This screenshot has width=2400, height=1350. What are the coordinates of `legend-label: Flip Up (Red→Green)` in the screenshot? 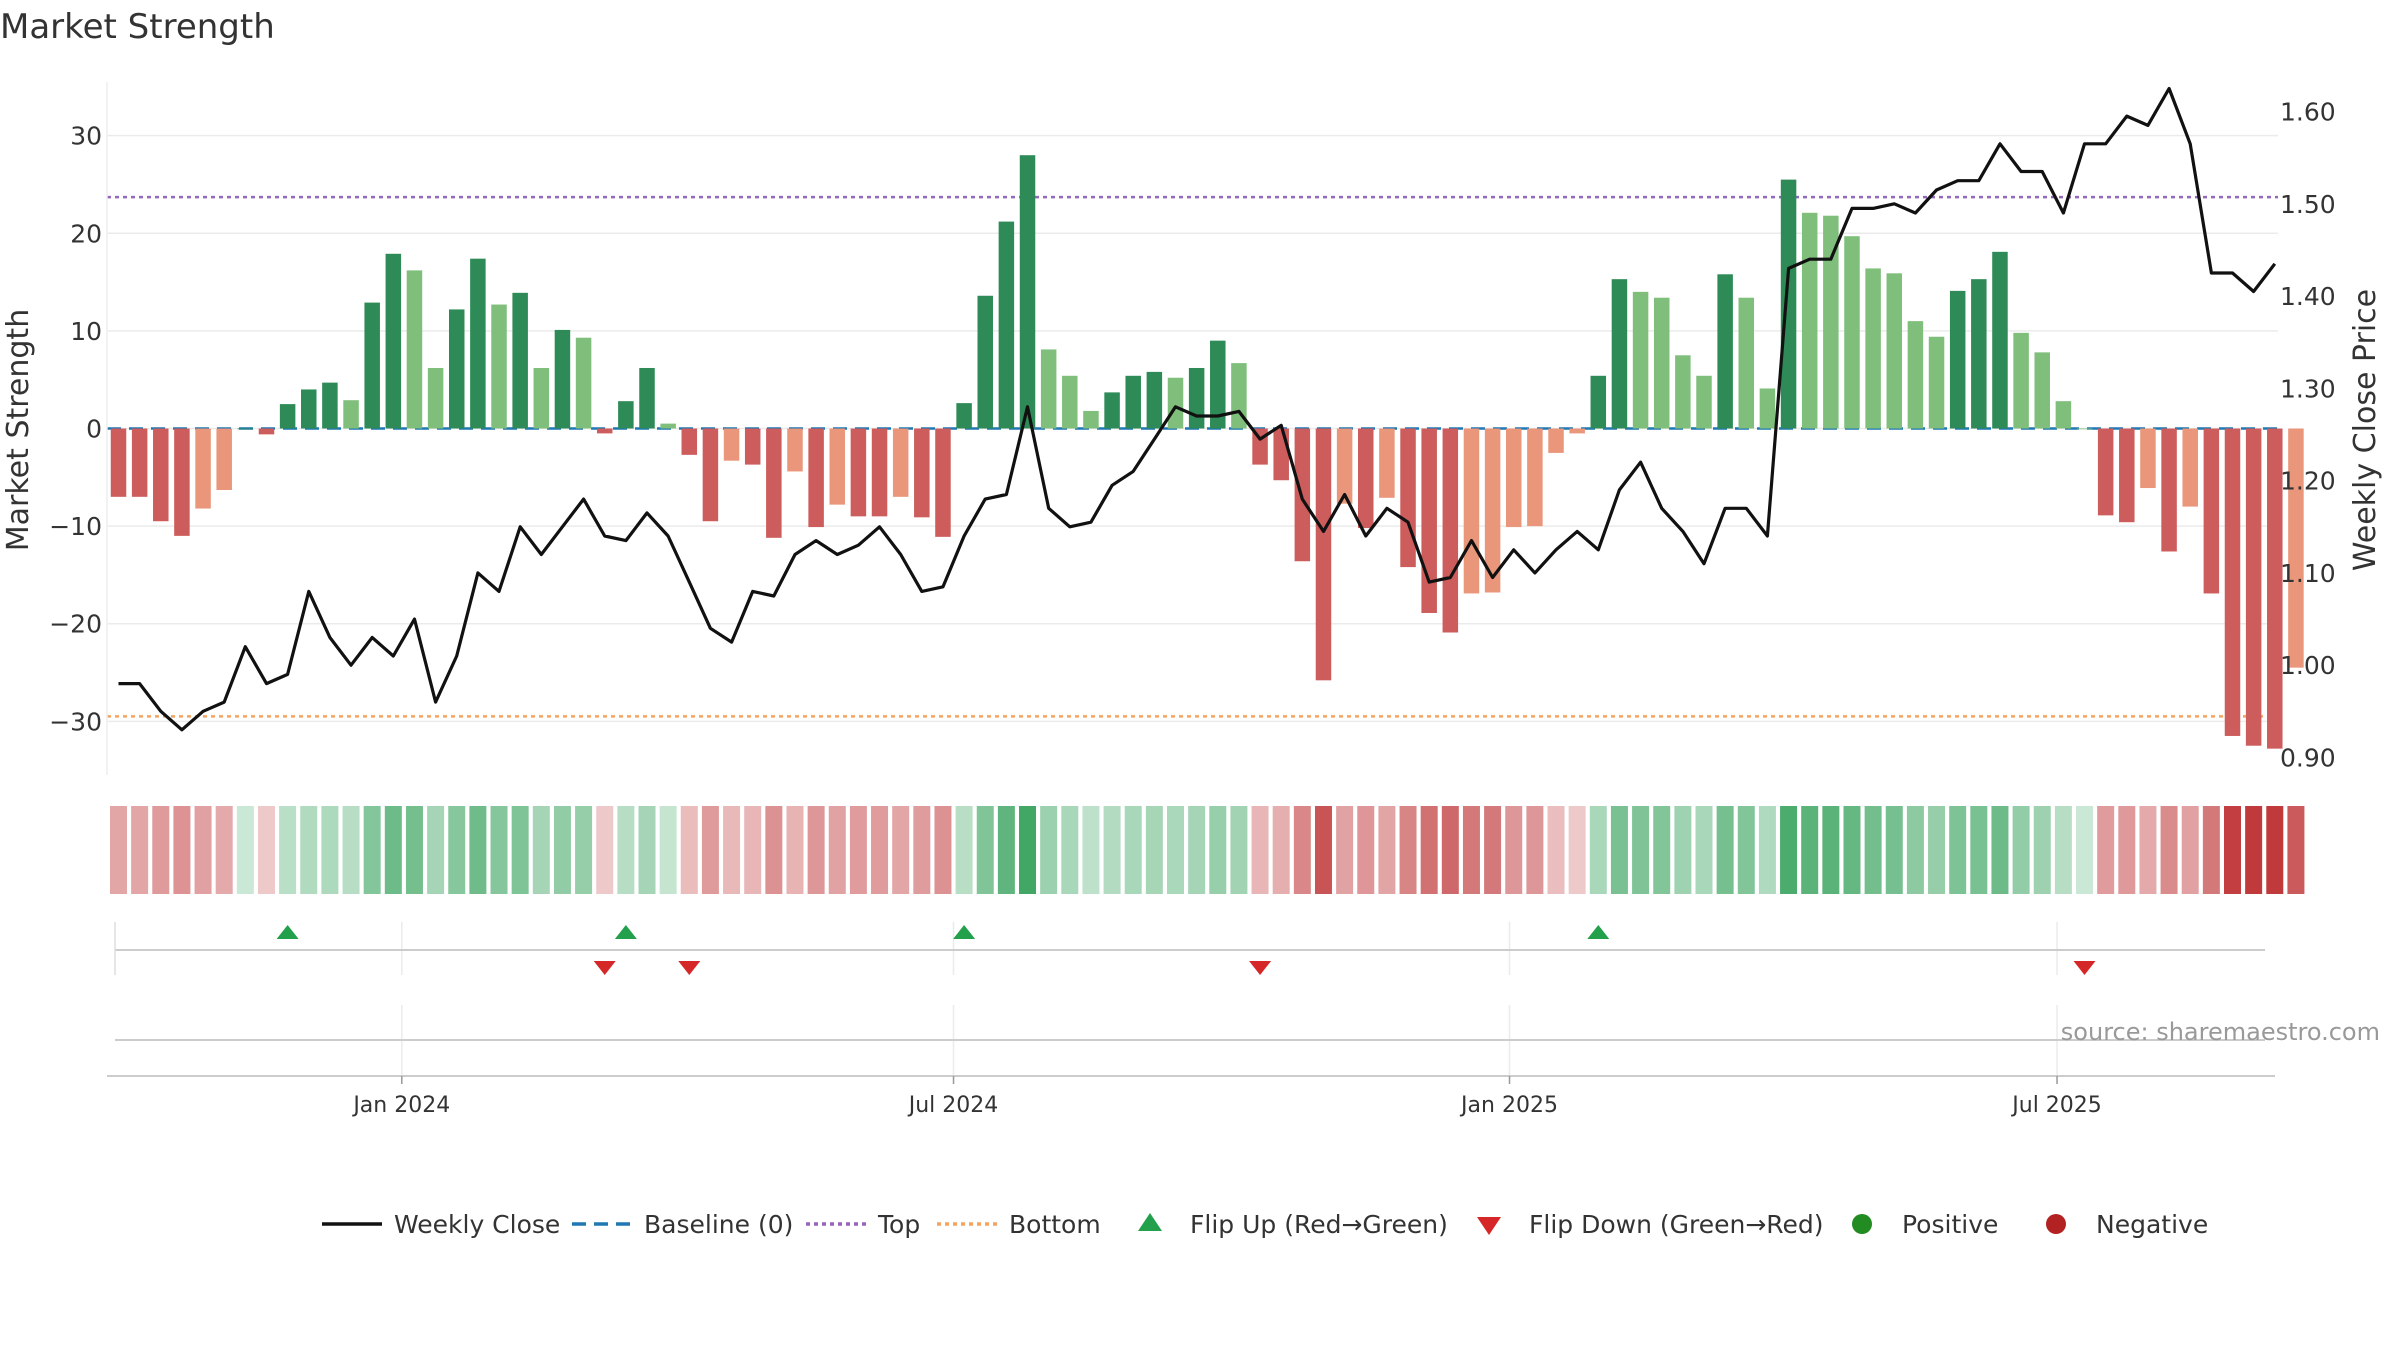 It's located at (1319, 1224).